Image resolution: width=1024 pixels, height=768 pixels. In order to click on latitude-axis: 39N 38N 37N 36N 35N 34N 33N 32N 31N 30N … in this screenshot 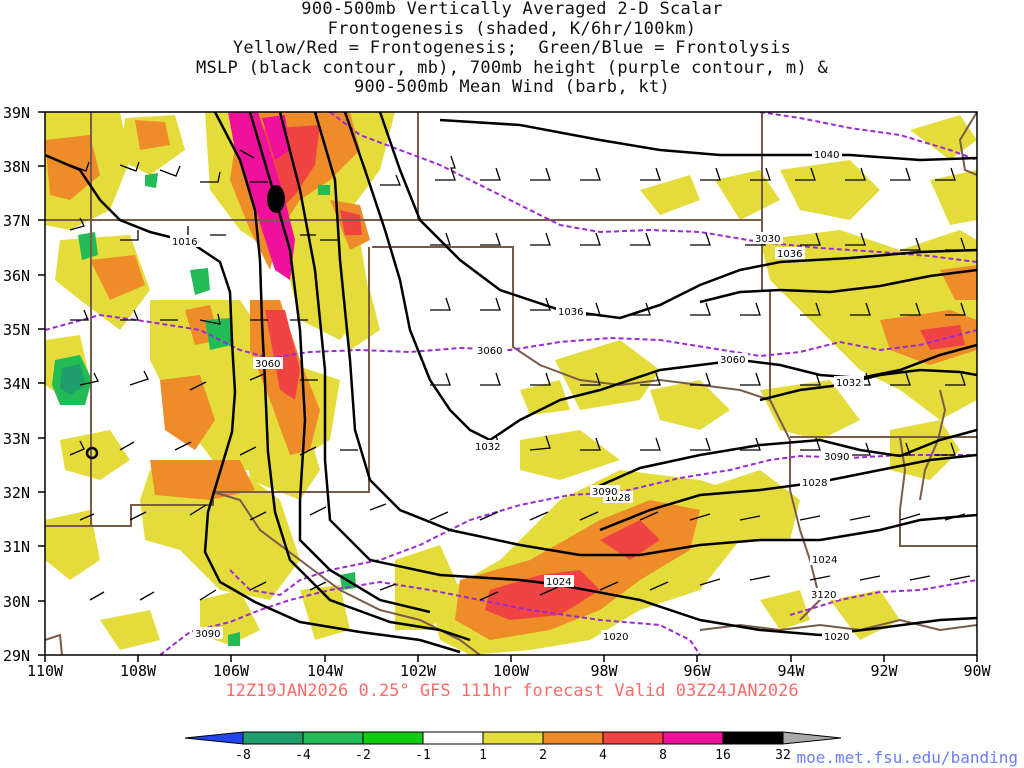, I will do `click(24, 384)`.